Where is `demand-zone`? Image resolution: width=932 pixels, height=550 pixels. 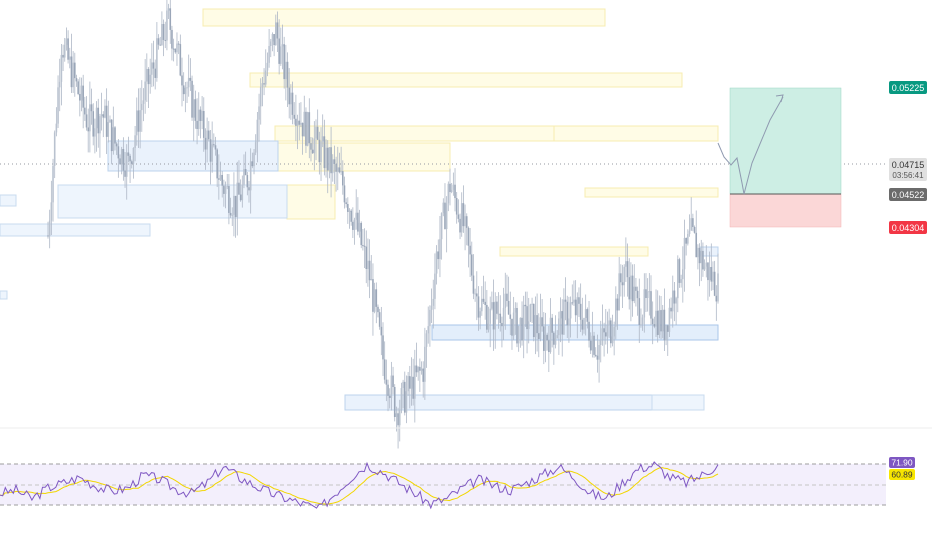
demand-zone is located at coordinates (193, 156).